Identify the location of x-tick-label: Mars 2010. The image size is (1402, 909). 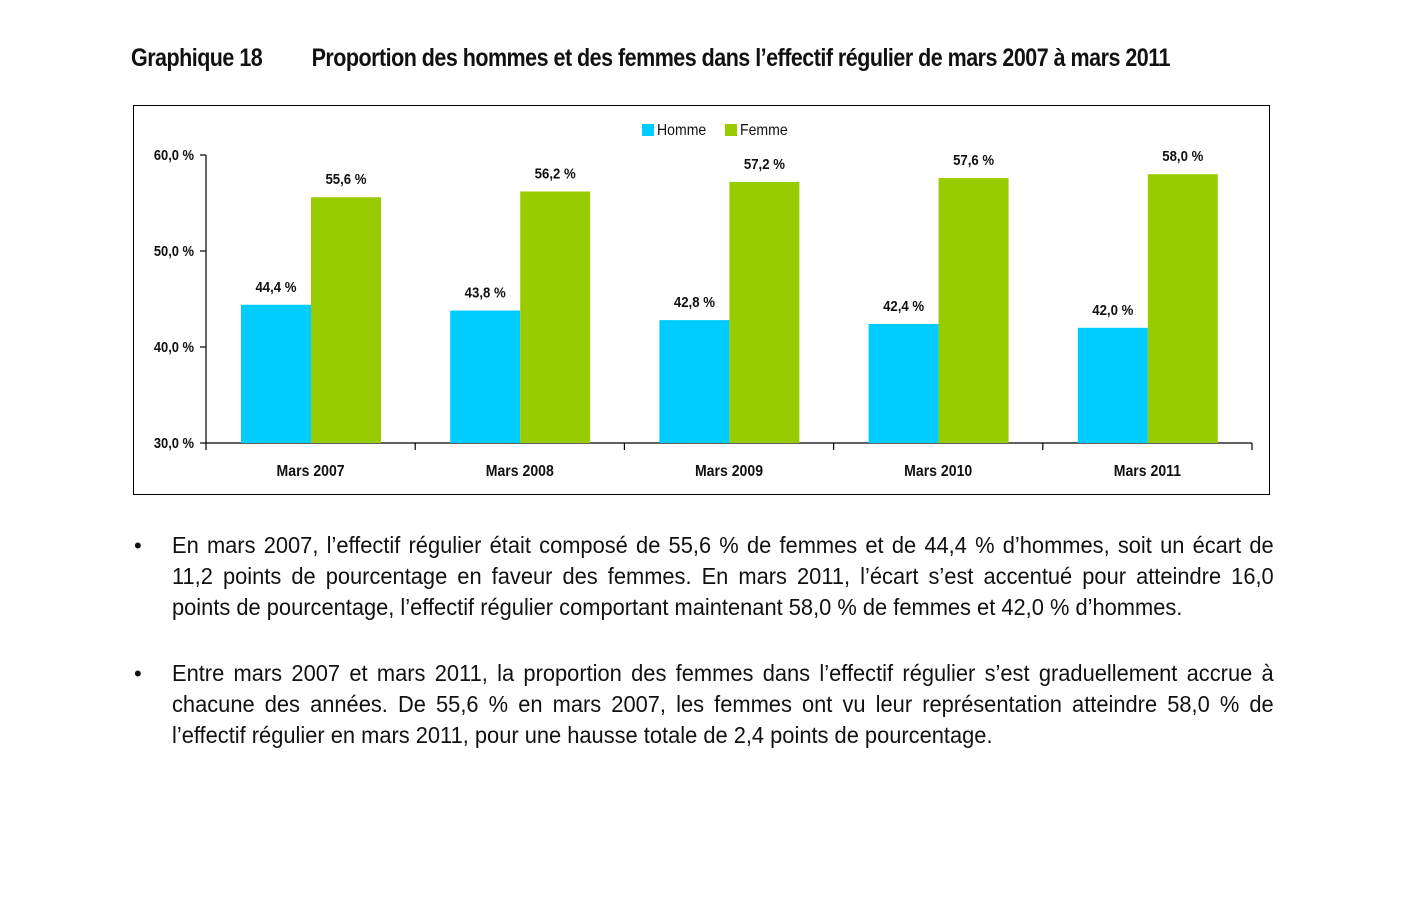
(938, 471).